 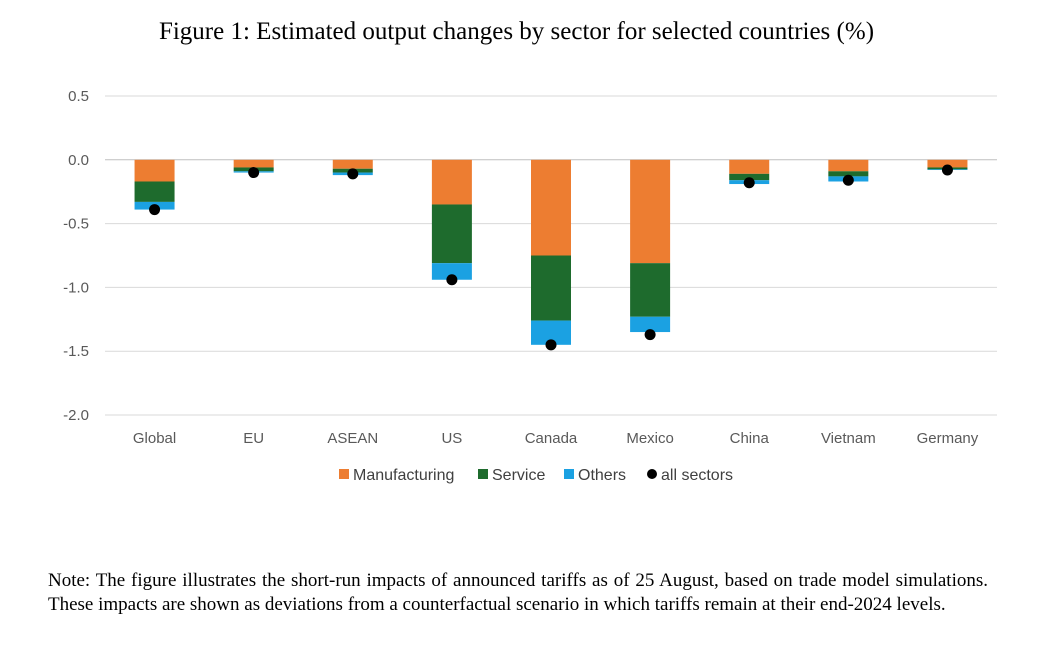 I want to click on y-tick-label: 0.0, so click(x=78, y=160).